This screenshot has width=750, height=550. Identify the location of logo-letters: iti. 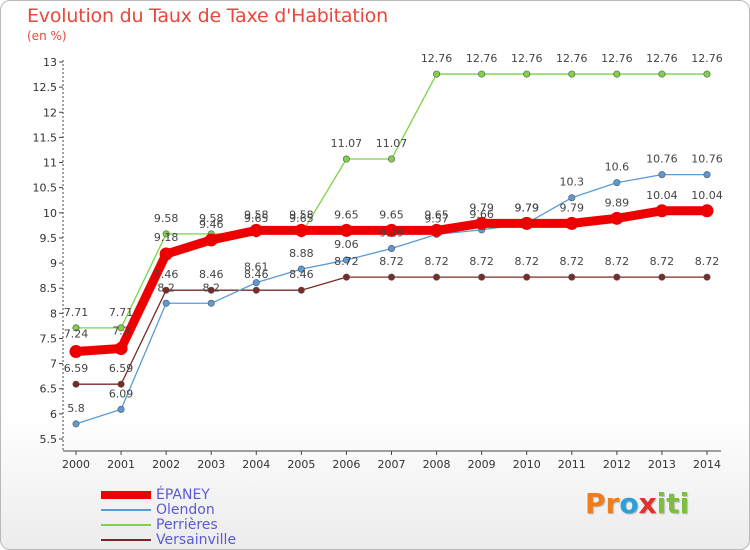
(673, 503).